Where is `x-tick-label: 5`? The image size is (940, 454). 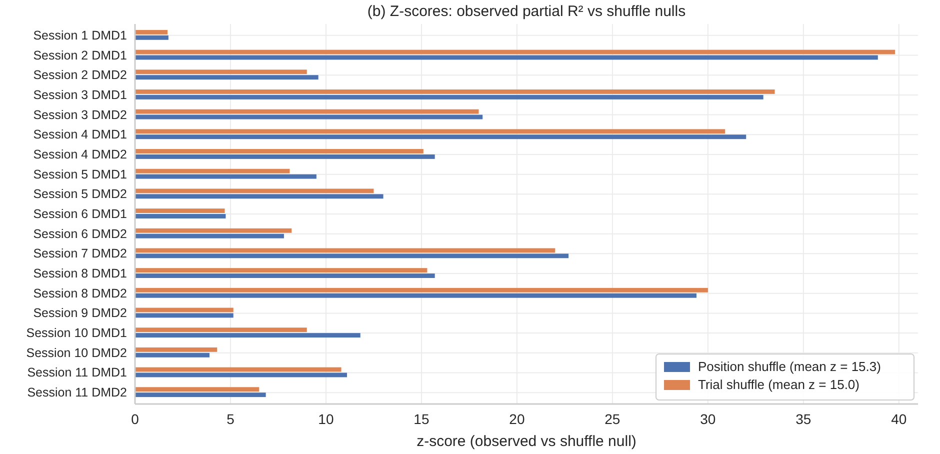 x-tick-label: 5 is located at coordinates (230, 419).